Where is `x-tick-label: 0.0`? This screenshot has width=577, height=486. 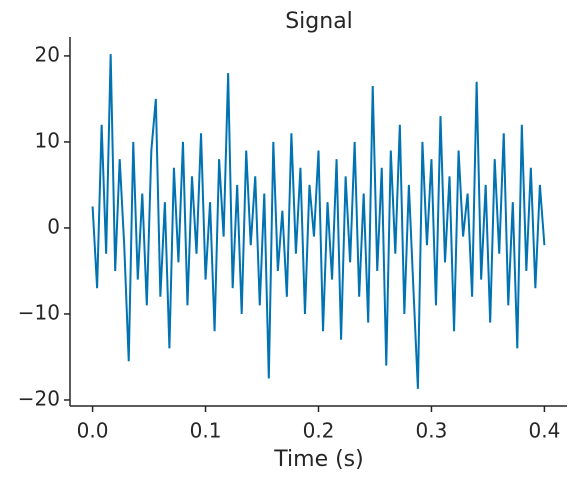
x-tick-label: 0.0 is located at coordinates (93, 431).